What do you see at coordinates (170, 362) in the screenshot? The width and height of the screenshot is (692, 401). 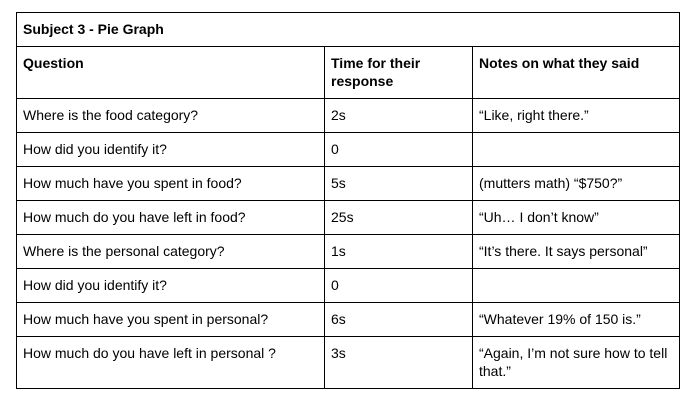 I see `question-cell: How much do you have left in personal ?` at bounding box center [170, 362].